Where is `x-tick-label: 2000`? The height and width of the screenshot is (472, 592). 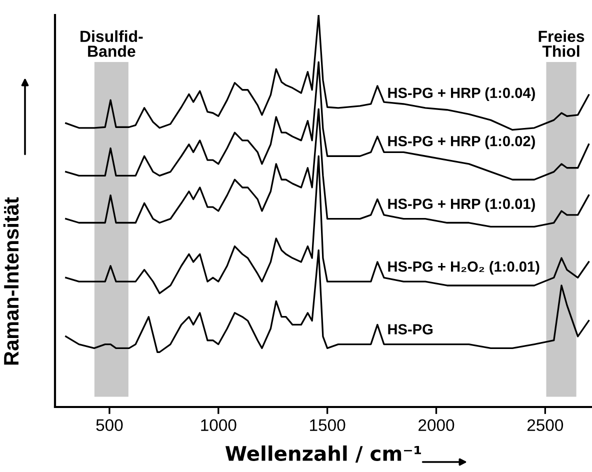 x-tick-label: 2000 is located at coordinates (436, 425).